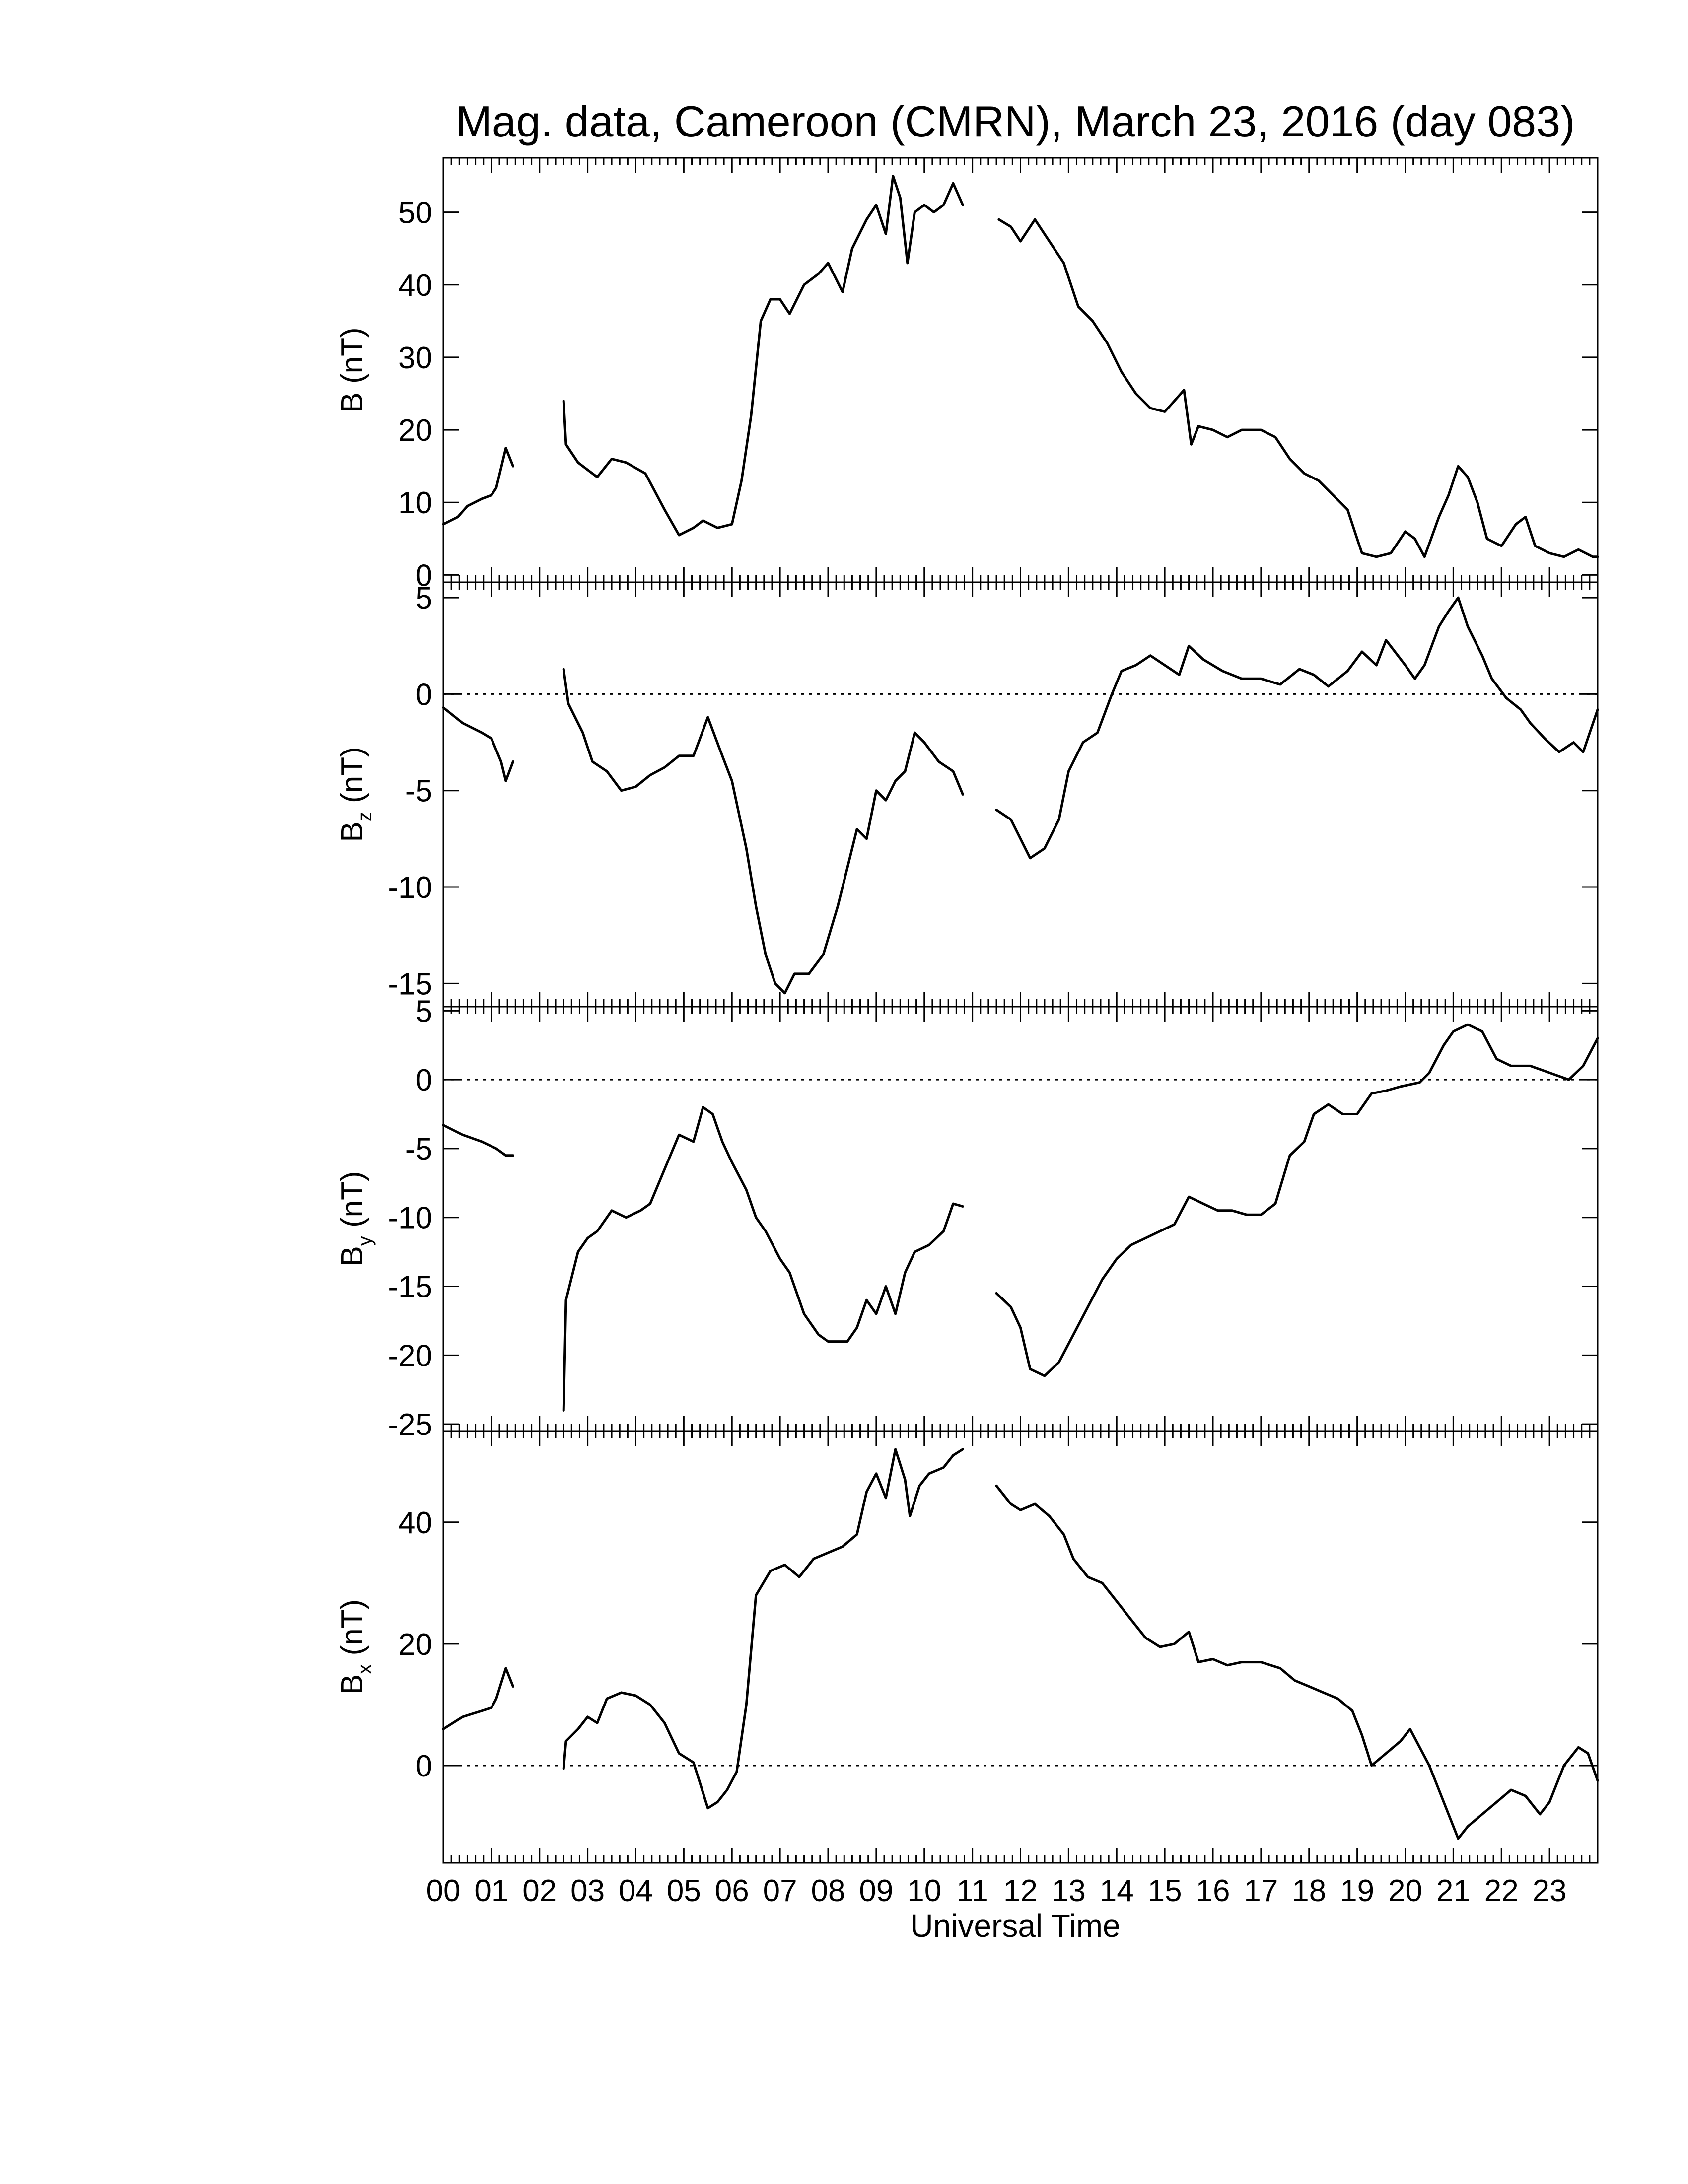 This screenshot has height=2184, width=1688. Describe the element at coordinates (539, 1891) in the screenshot. I see `x-tick-label: 02` at that location.